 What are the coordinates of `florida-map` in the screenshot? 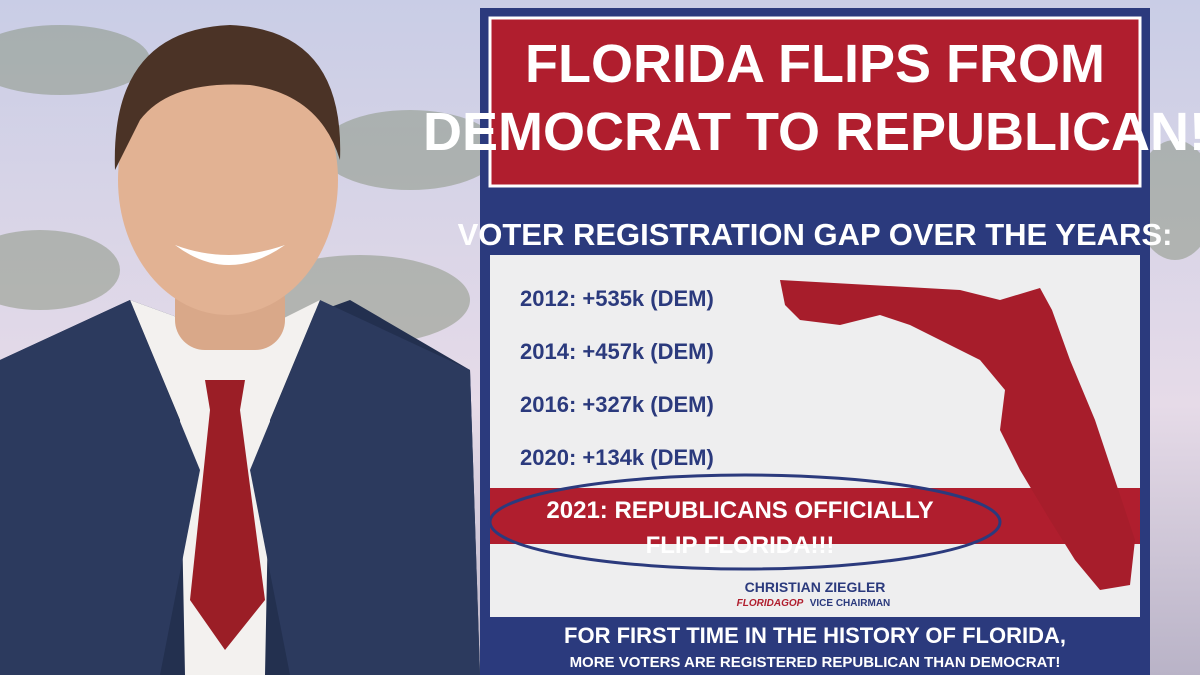 It's located at (957, 435).